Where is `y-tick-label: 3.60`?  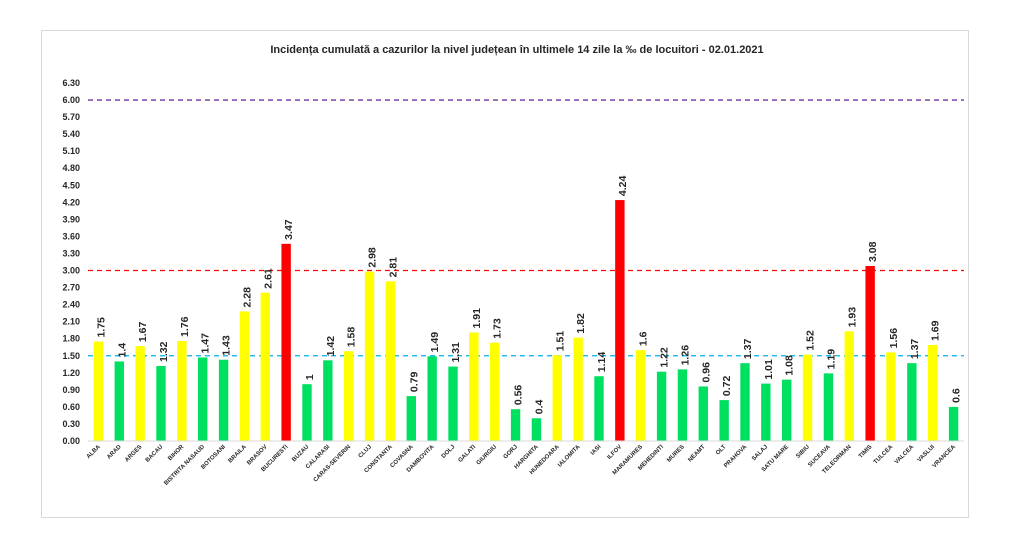 y-tick-label: 3.60 is located at coordinates (71, 236).